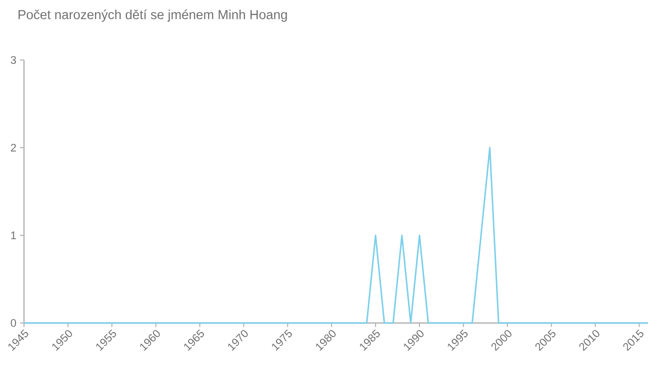 The height and width of the screenshot is (375, 660). I want to click on chart-title: Počet narozených dětí se jménem Minh Hoang, so click(152, 16).